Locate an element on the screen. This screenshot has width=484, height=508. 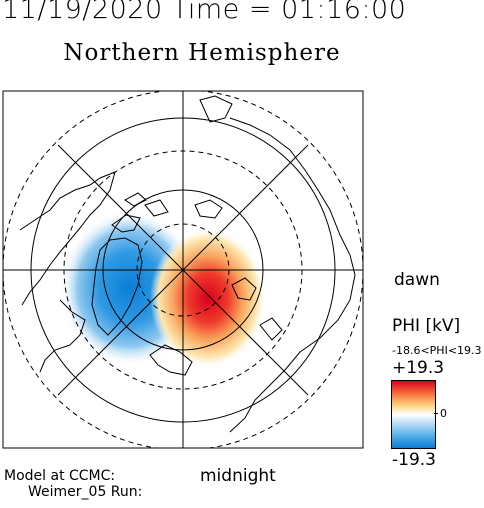
hemisphere-title: Northern Hemisphere is located at coordinates (202, 53).